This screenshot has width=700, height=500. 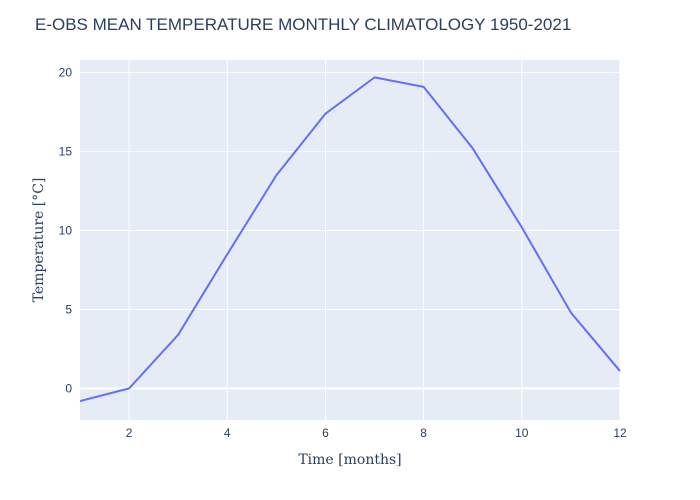 What do you see at coordinates (522, 433) in the screenshot?
I see `x-tick-label: 10` at bounding box center [522, 433].